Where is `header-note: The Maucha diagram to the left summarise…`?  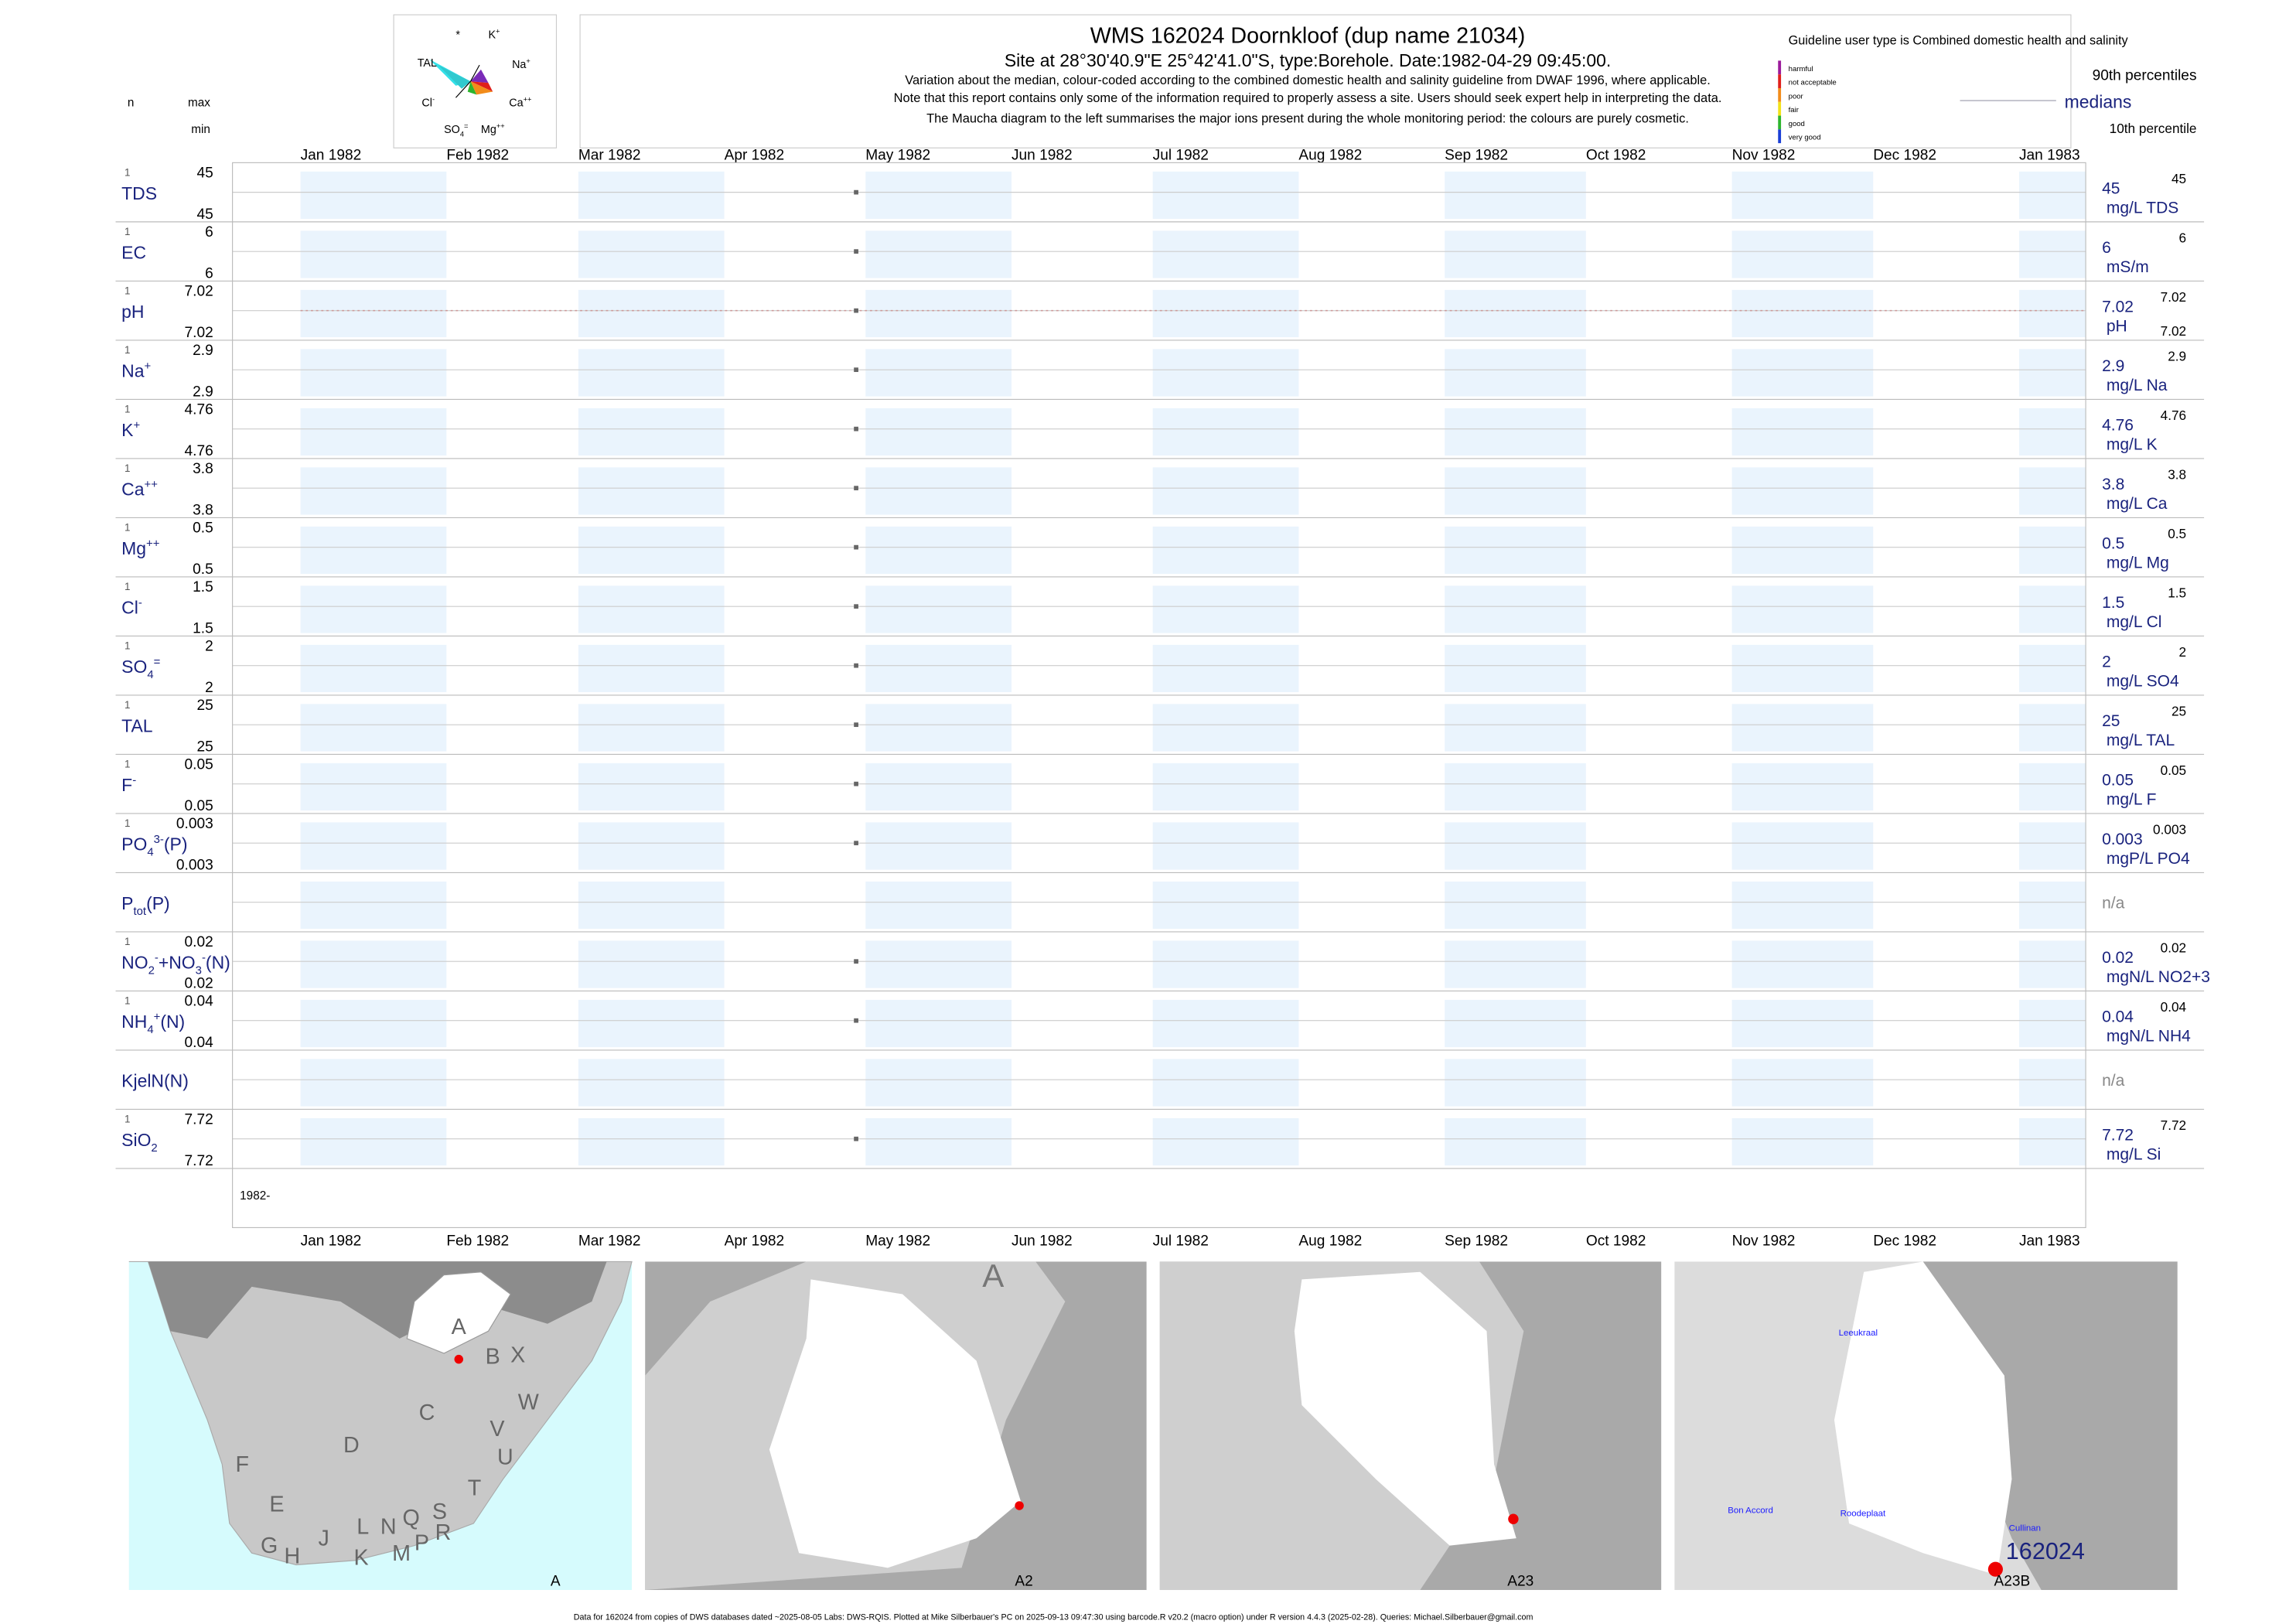 header-note: The Maucha diagram to the left summarise… is located at coordinates (1307, 119).